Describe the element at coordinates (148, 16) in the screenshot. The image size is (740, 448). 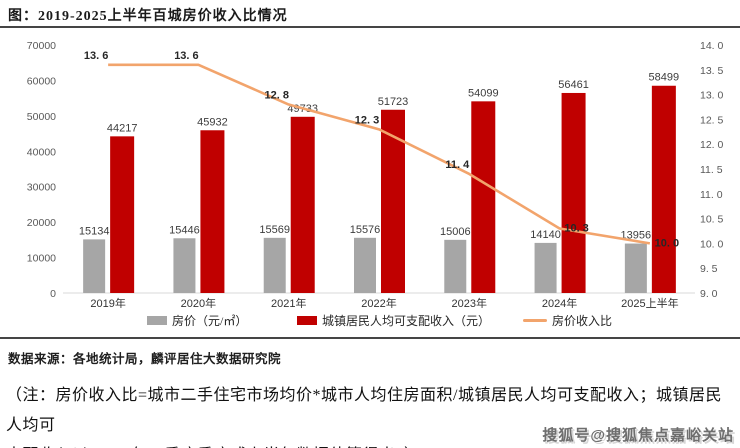
I see `chart-title: 图：2019-2025上半年百城房价收入比情况` at that location.